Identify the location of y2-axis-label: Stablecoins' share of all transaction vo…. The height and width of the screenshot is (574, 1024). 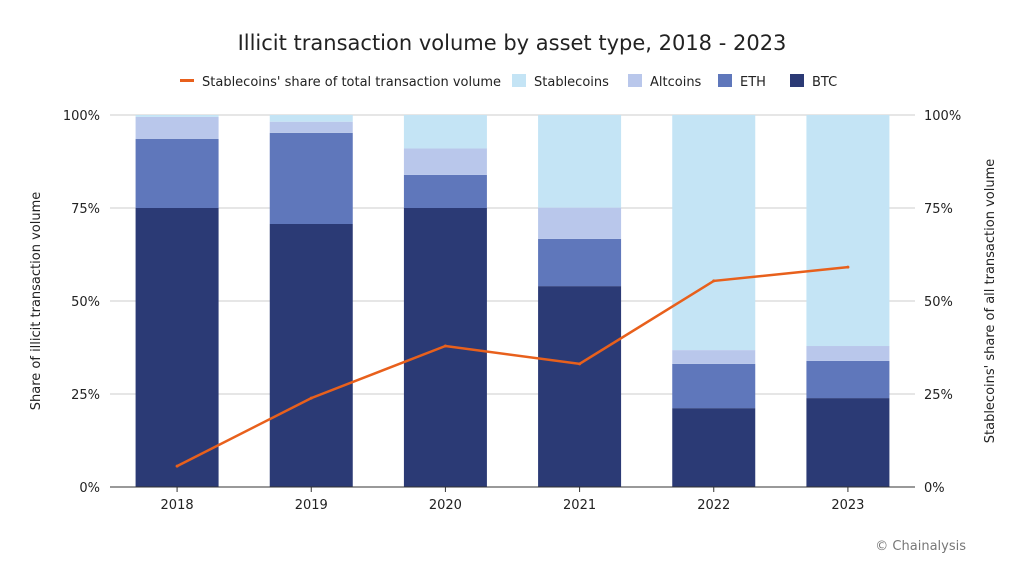
(990, 301).